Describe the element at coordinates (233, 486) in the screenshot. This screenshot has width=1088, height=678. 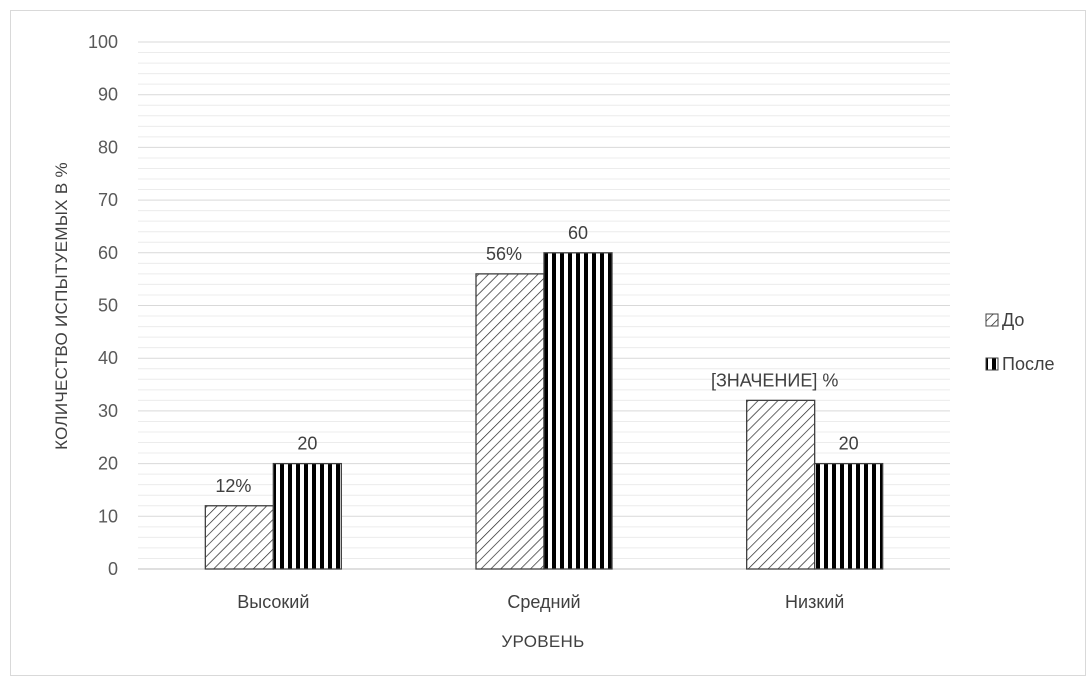
I see `data-label: 12%` at that location.